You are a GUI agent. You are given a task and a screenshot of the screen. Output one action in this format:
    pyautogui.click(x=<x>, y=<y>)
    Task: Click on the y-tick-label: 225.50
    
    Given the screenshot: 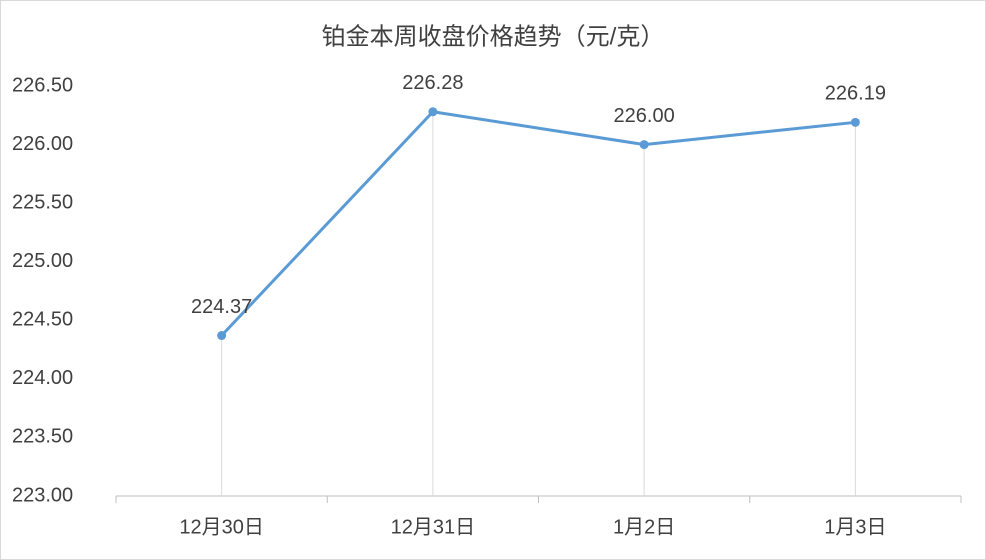 What is the action you would take?
    pyautogui.click(x=42, y=202)
    